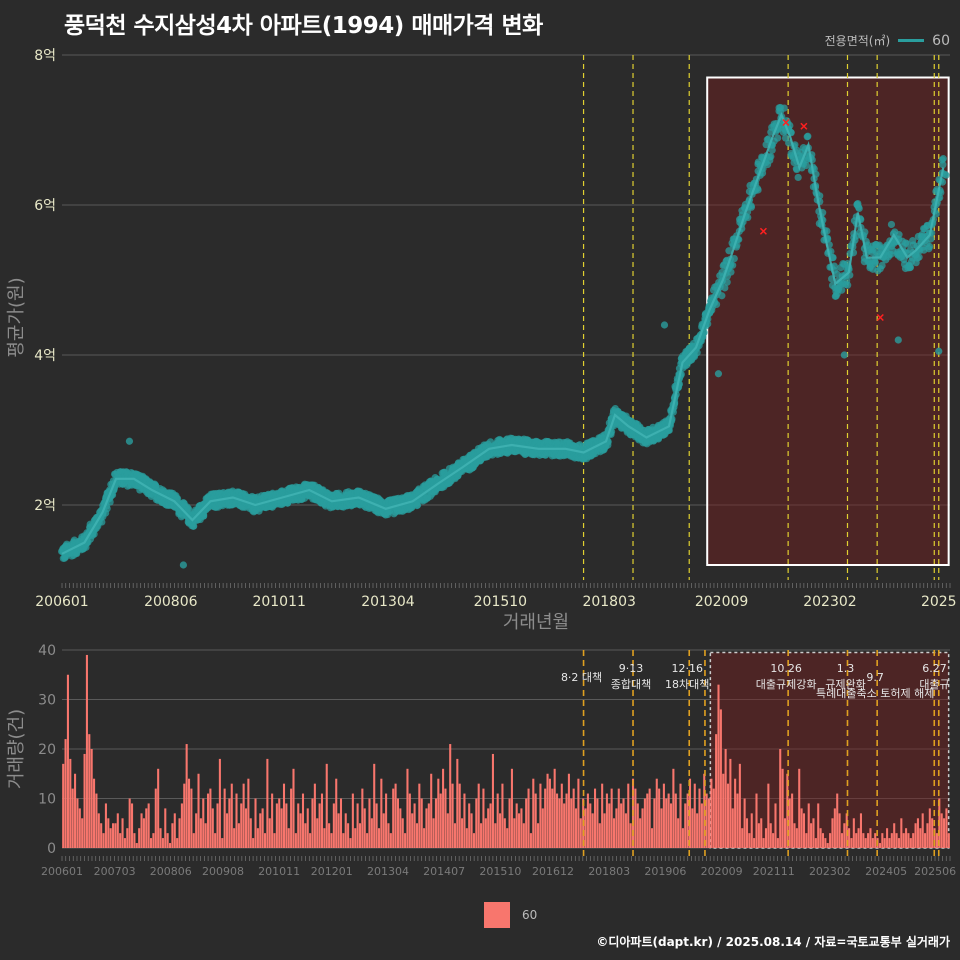 Image resolution: width=960 pixels, height=960 pixels. Describe the element at coordinates (687, 668) in the screenshot. I see `policy-annotation: 12·16` at that location.